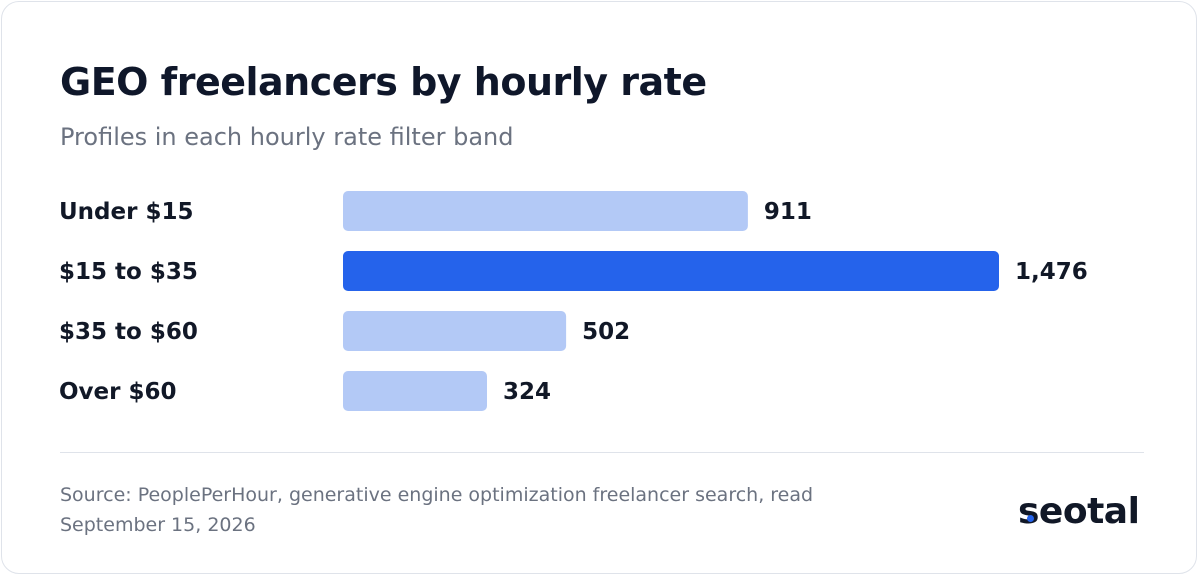 This screenshot has height=577, width=1200. What do you see at coordinates (128, 272) in the screenshot?
I see `category-label-15-to-35: $15 to $35` at bounding box center [128, 272].